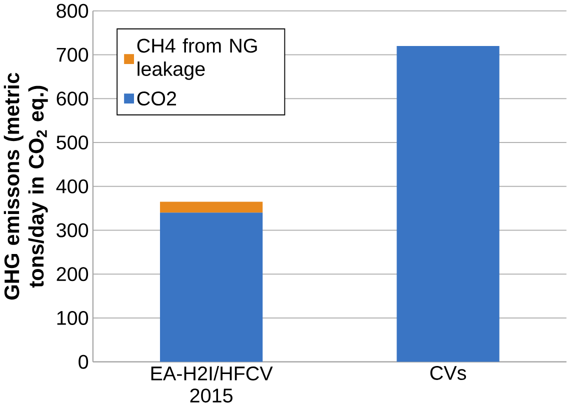 The image size is (567, 406). I want to click on y-tick-label: 0, so click(83, 361).